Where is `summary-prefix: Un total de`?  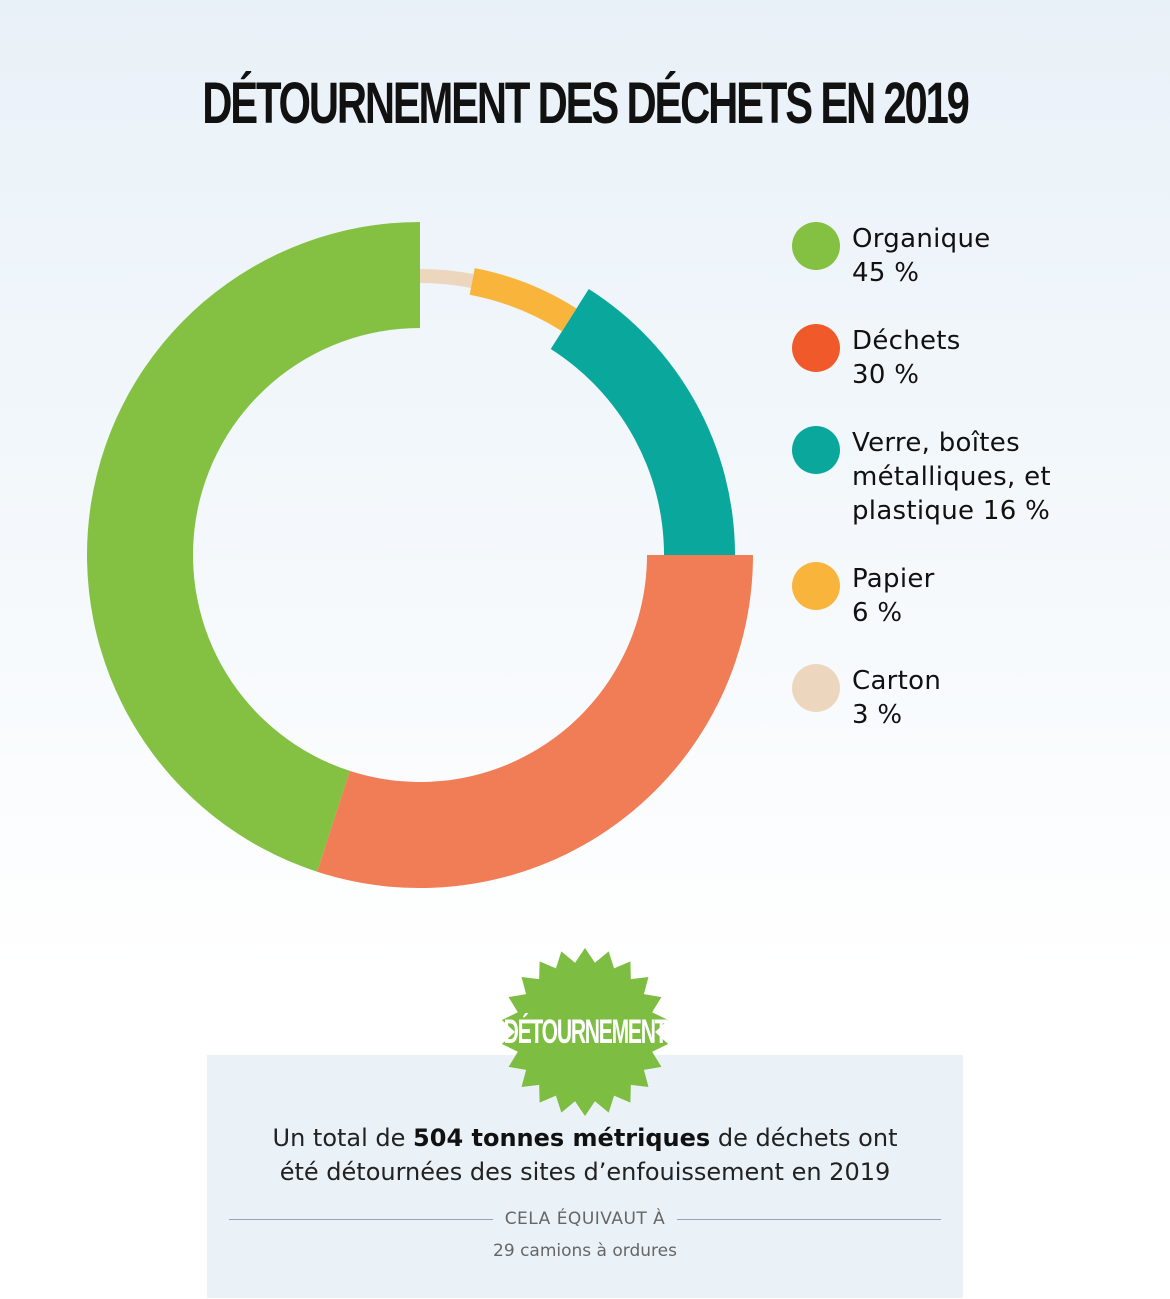
summary-prefix: Un total de is located at coordinates (343, 1138).